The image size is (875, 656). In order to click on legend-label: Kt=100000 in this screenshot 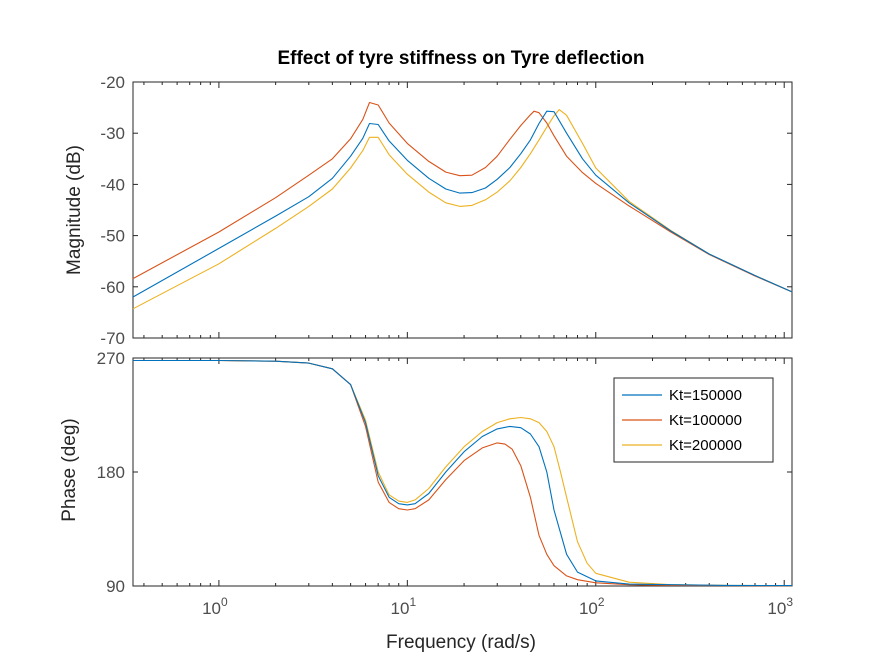, I will do `click(705, 420)`.